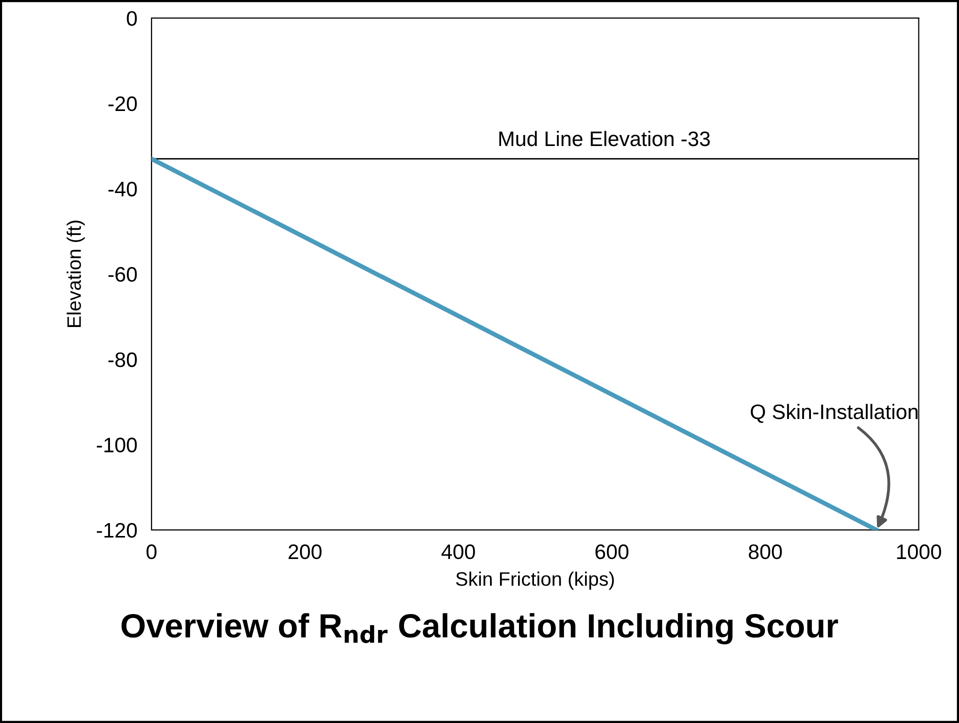 Image resolution: width=959 pixels, height=723 pixels. What do you see at coordinates (122, 360) in the screenshot?
I see `y-tick-label: -80` at bounding box center [122, 360].